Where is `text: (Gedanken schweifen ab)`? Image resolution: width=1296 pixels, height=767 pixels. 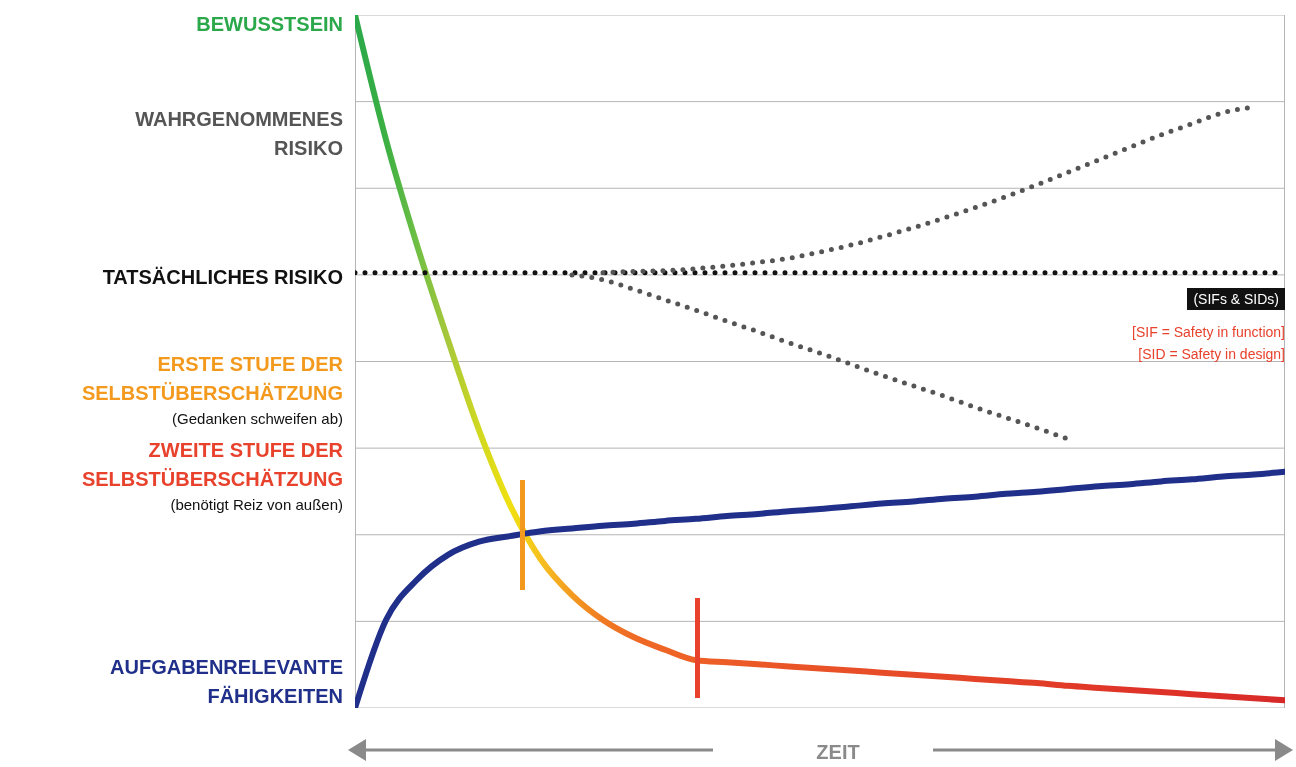
text: (Gedanken schweifen ab) is located at coordinates (257, 419).